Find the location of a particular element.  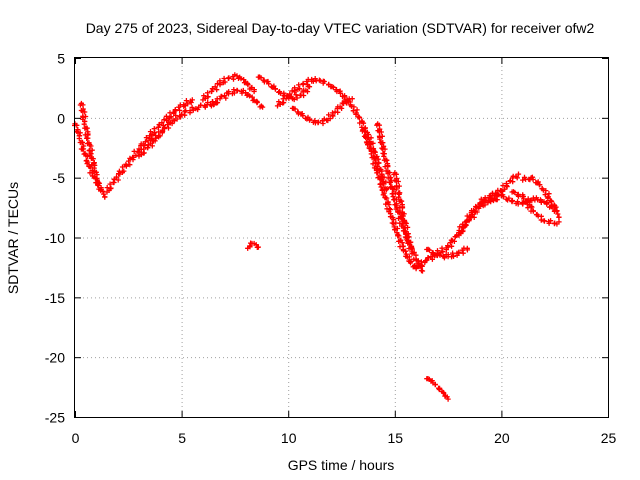

series-track-i is located at coordinates (284, 88).